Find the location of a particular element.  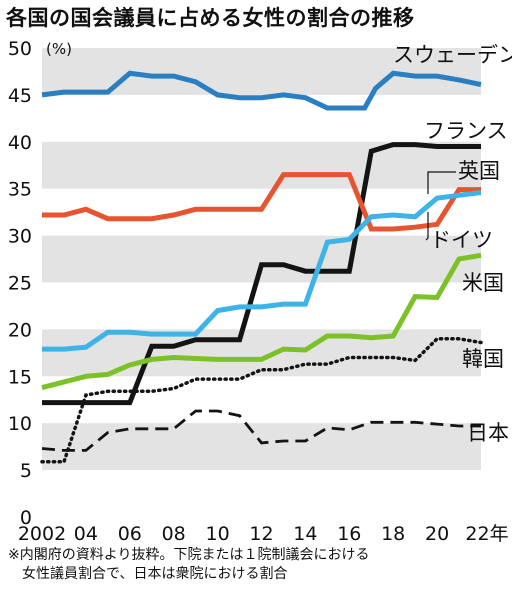

x-tick-label: 22年 is located at coordinates (486, 534).